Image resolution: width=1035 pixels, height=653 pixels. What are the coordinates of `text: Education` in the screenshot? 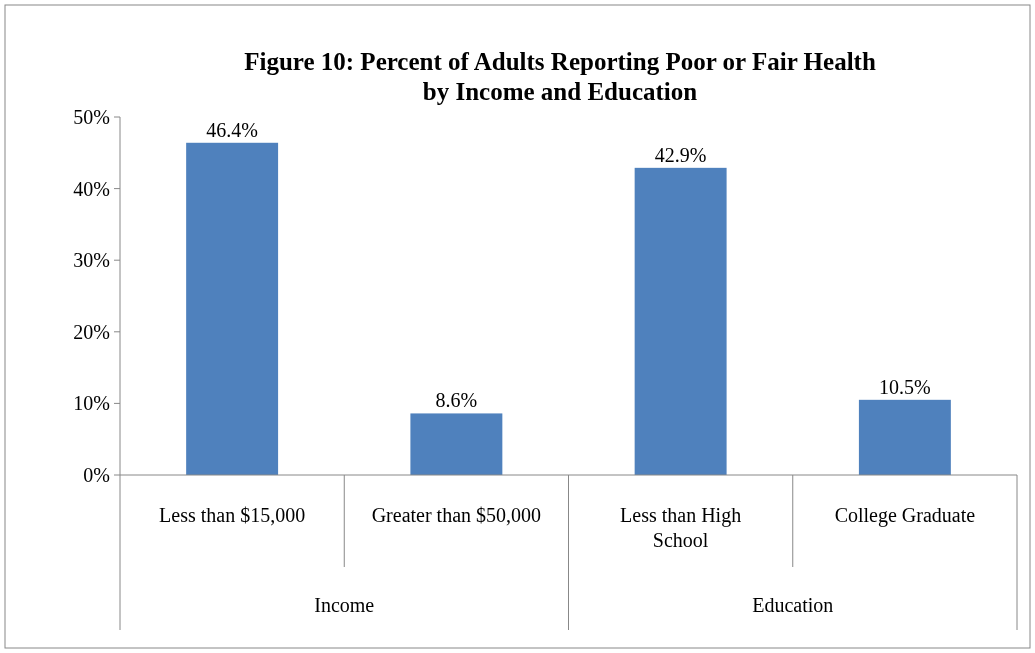 It's located at (793, 605).